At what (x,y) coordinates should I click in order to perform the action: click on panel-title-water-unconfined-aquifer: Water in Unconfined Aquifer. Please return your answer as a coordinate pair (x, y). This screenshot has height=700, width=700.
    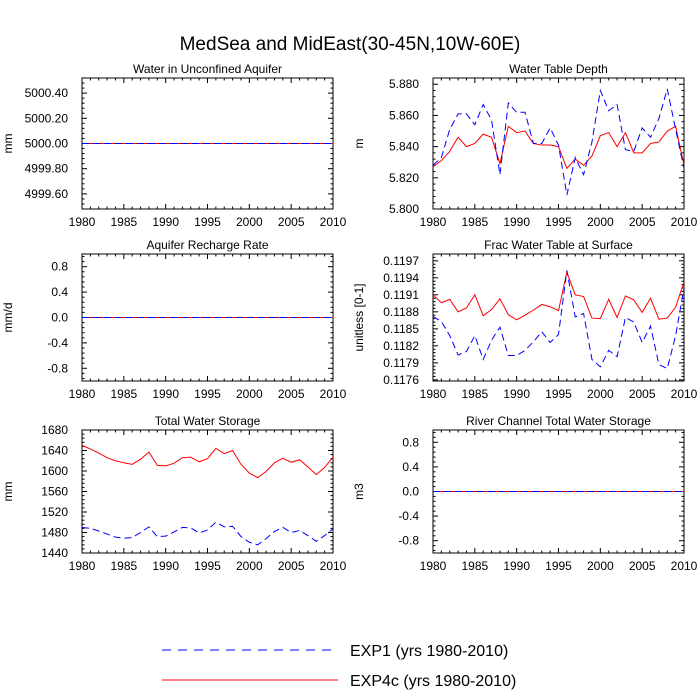
    Looking at the image, I should click on (207, 69).